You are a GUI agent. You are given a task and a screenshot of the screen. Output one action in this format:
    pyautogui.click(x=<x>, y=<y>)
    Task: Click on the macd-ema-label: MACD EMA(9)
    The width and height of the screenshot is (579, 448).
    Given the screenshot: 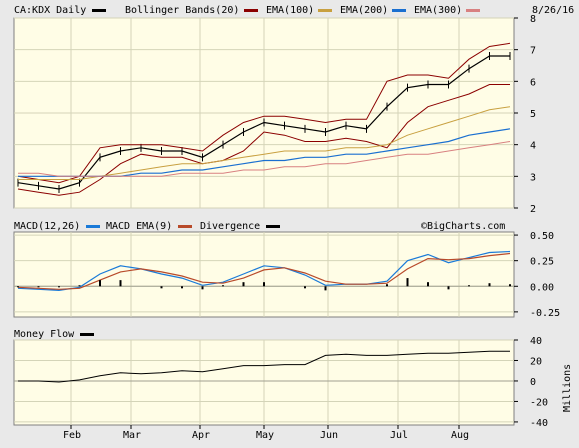 What is the action you would take?
    pyautogui.click(x=139, y=226)
    